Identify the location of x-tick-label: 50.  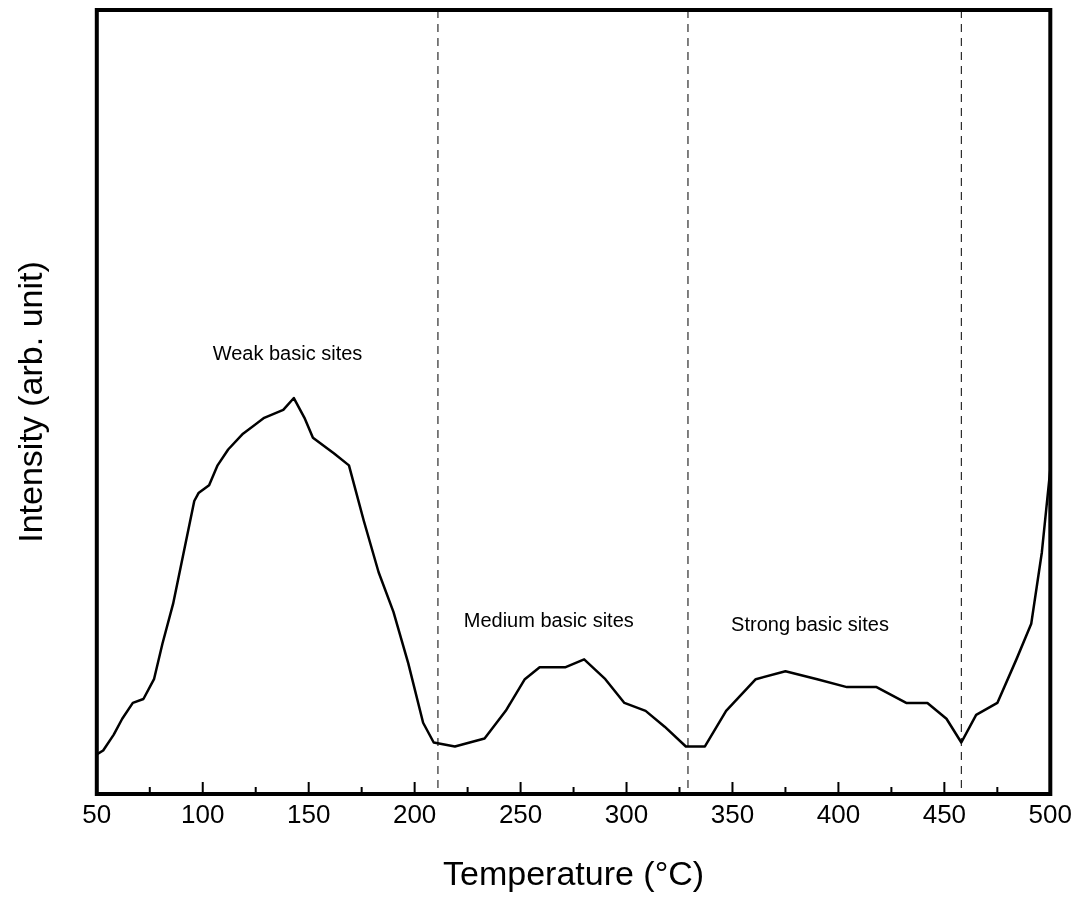
(97, 813).